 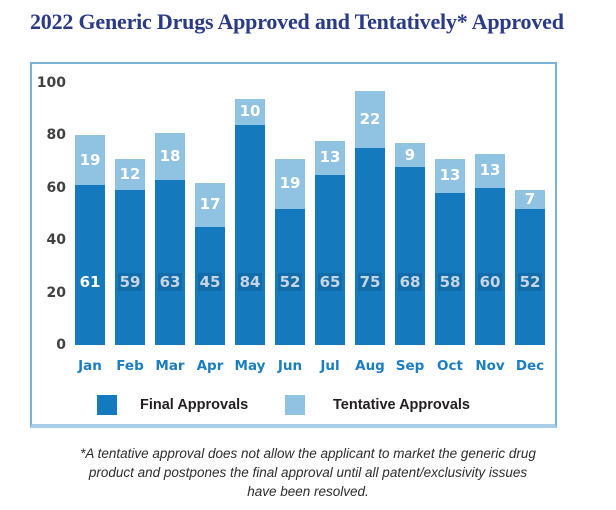 What do you see at coordinates (450, 366) in the screenshot?
I see `x-axis-label-oct: Oct` at bounding box center [450, 366].